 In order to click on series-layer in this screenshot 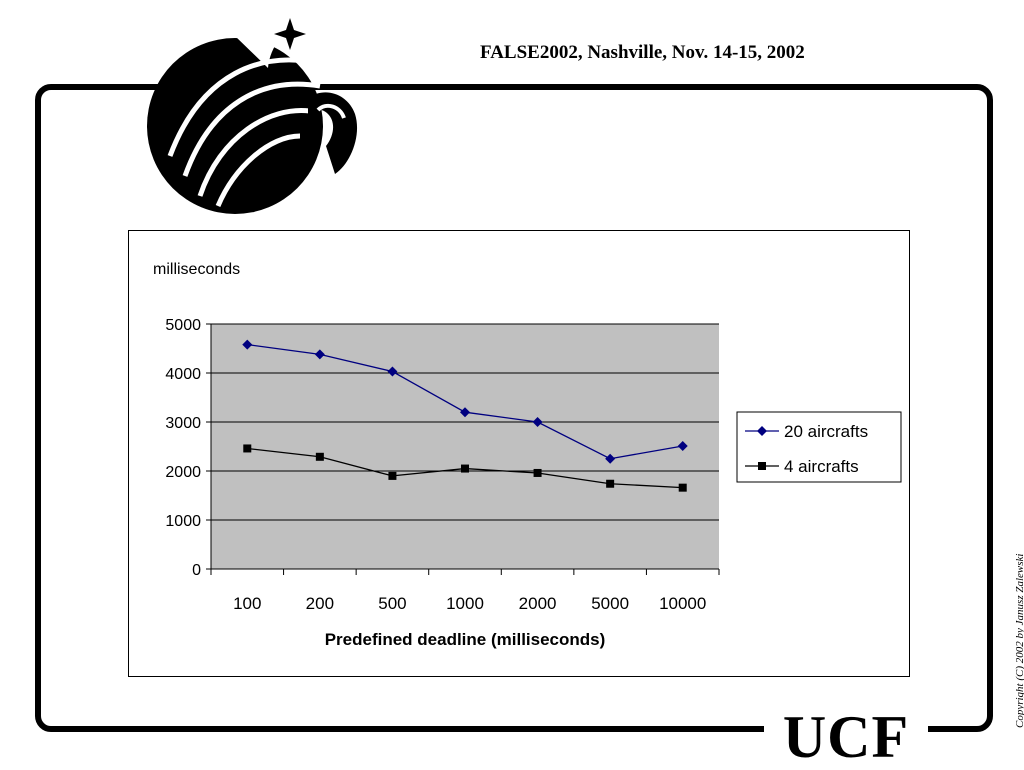, I will do `click(465, 415)`.